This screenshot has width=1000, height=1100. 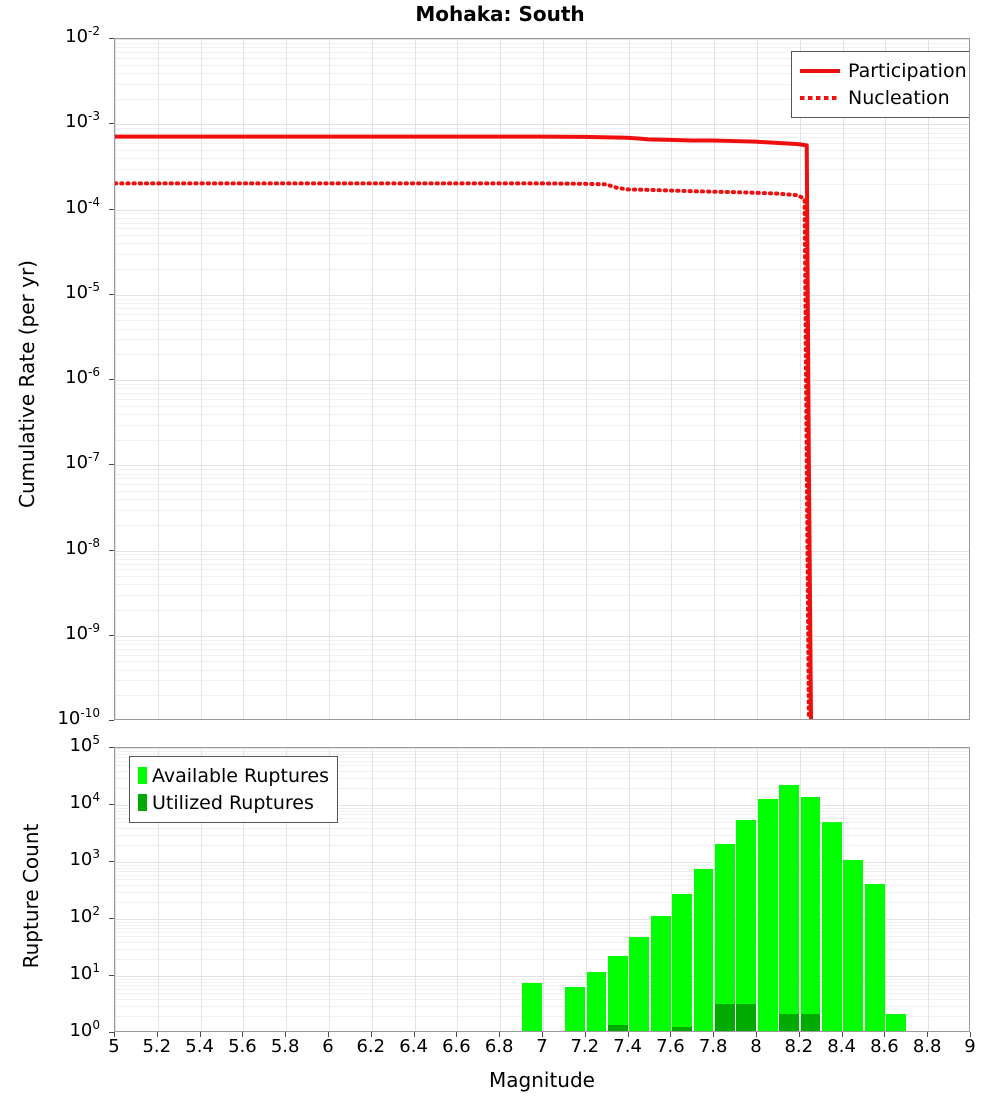 What do you see at coordinates (54, 120) in the screenshot?
I see `top-y-tick: 10-3` at bounding box center [54, 120].